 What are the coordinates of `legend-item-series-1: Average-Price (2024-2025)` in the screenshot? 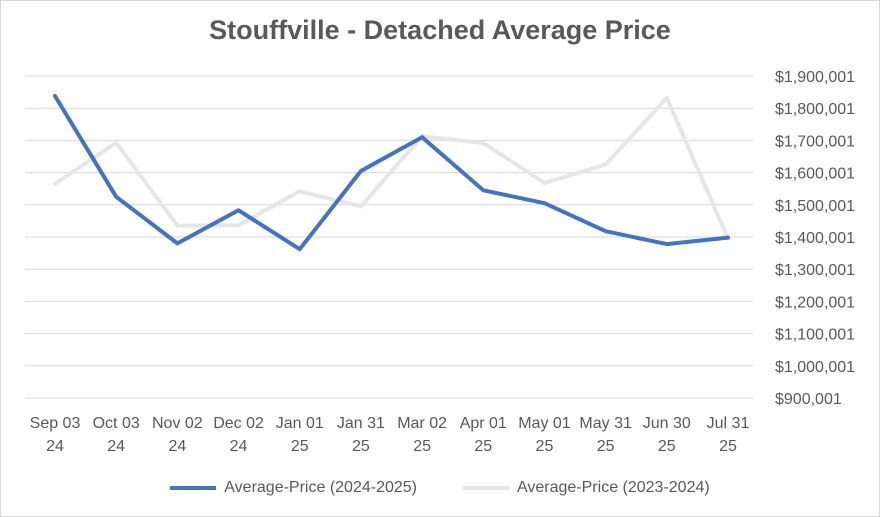 It's located at (293, 488).